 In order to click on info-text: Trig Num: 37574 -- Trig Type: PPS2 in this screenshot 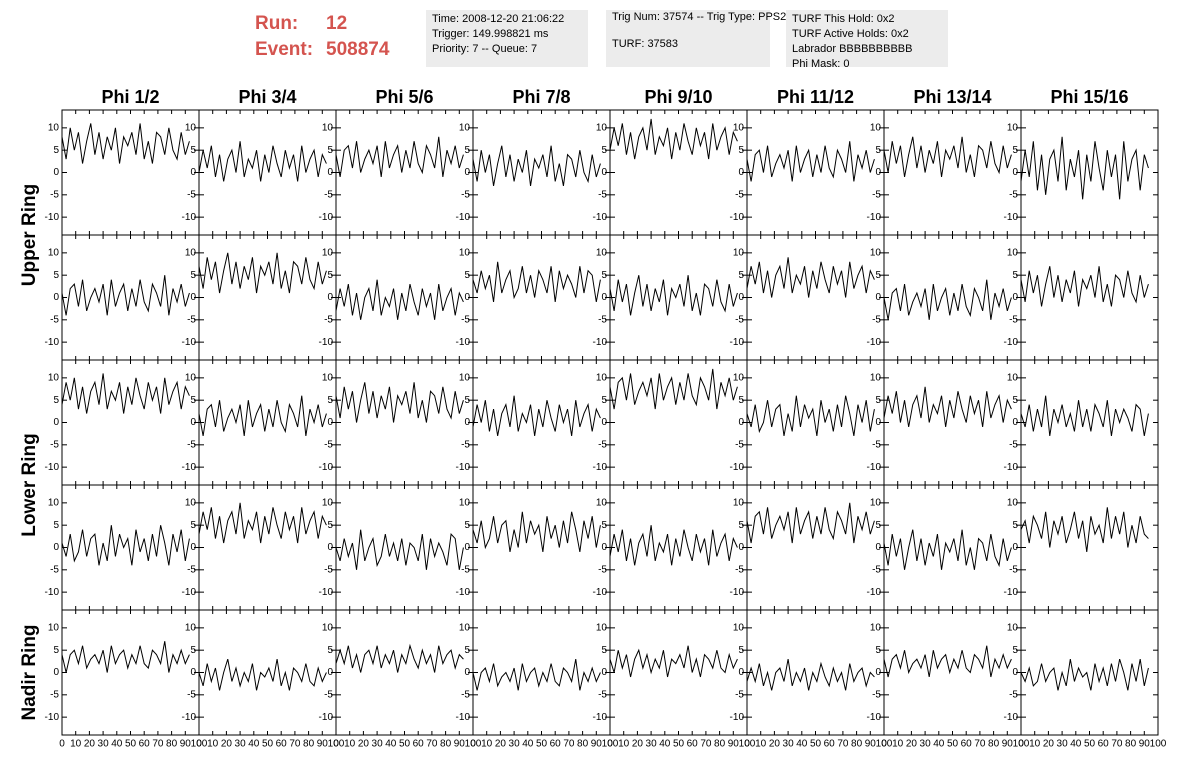, I will do `click(699, 17)`.